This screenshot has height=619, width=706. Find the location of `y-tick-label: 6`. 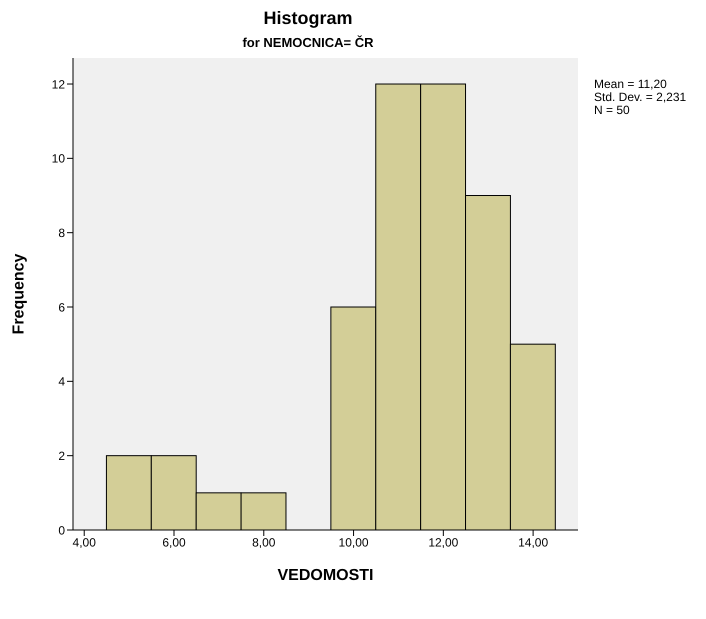

y-tick-label: 6 is located at coordinates (62, 307).